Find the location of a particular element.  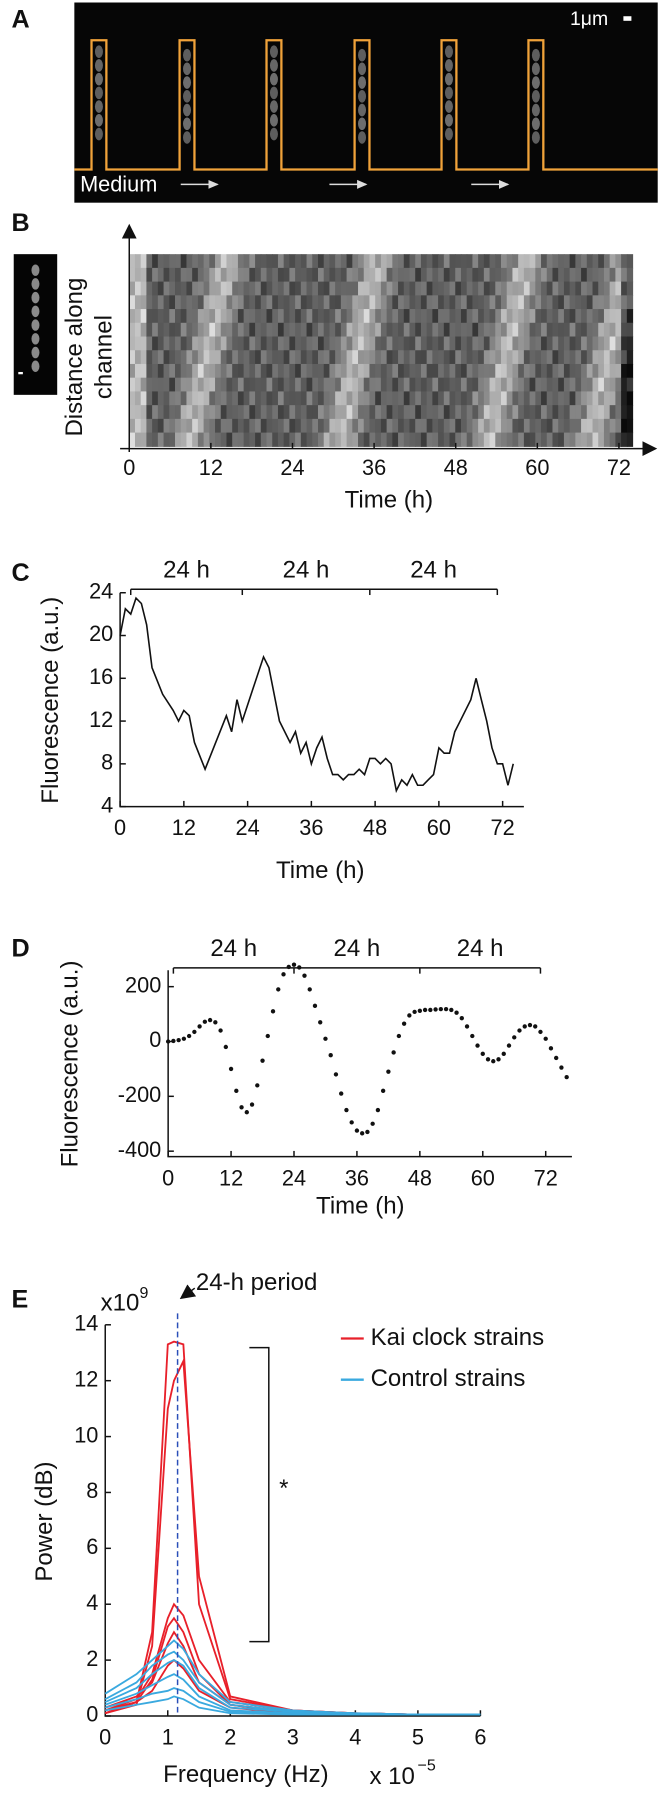

scale-bar is located at coordinates (627, 18).